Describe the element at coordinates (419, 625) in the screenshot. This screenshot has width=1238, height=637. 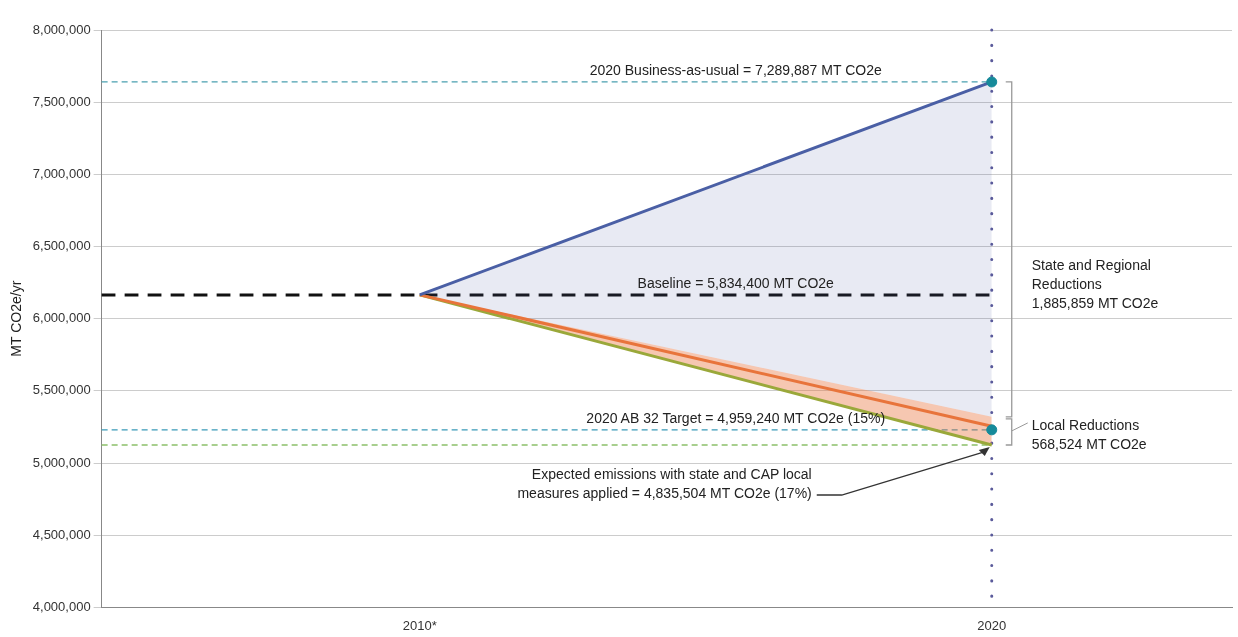
I see `x-tick-label: 2010*` at that location.